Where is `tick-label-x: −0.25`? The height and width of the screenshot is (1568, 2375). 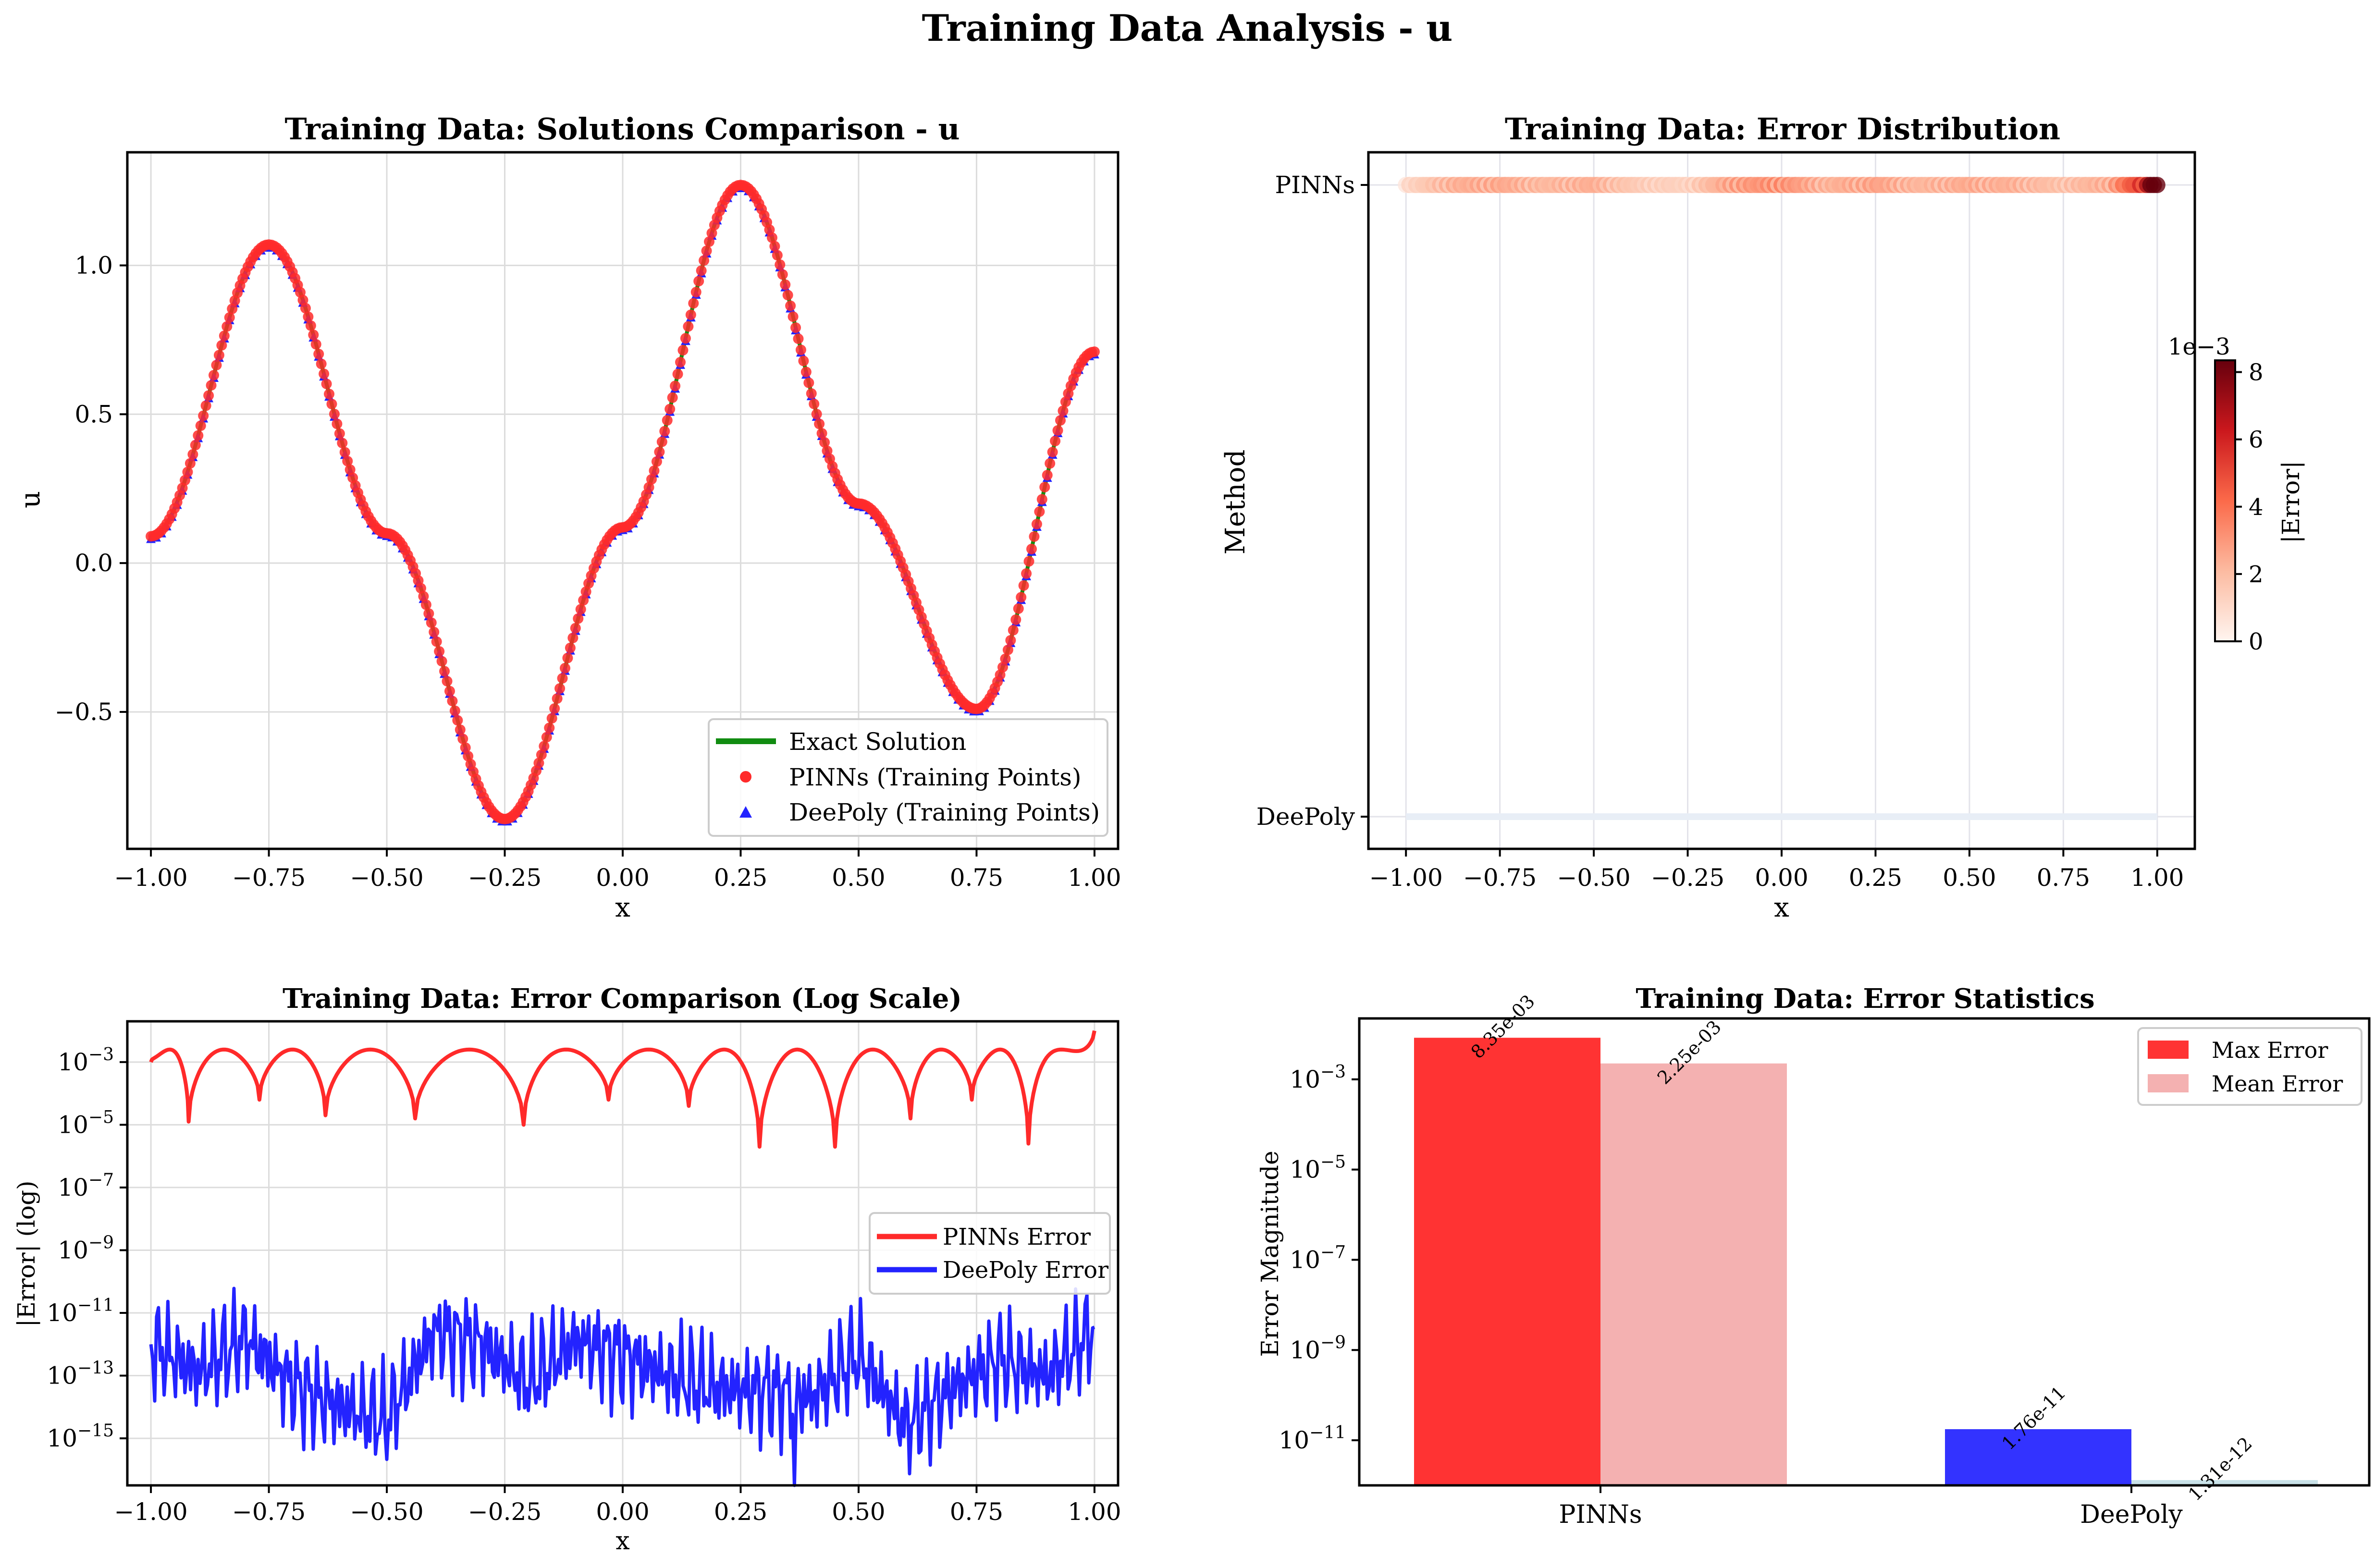 tick-label-x: −0.25 is located at coordinates (504, 878).